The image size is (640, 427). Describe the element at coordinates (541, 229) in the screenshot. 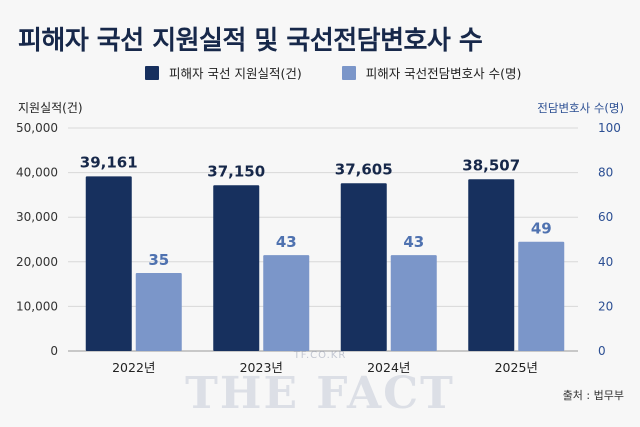

I see `data-label-lawyers: 49` at that location.